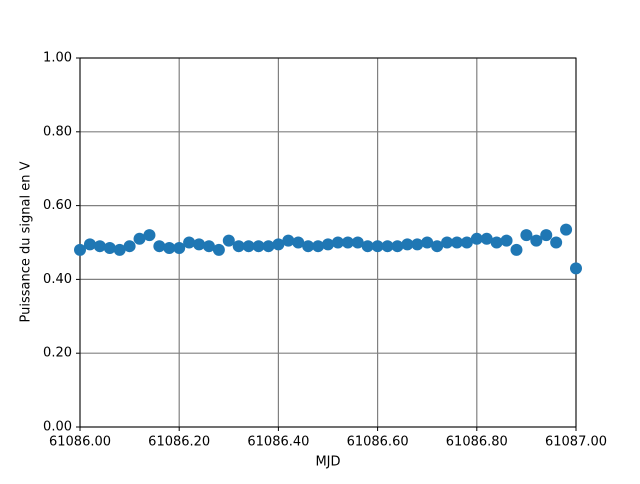 The width and height of the screenshot is (640, 484). What do you see at coordinates (57, 205) in the screenshot?
I see `y-tick-label: 0.60` at bounding box center [57, 205].